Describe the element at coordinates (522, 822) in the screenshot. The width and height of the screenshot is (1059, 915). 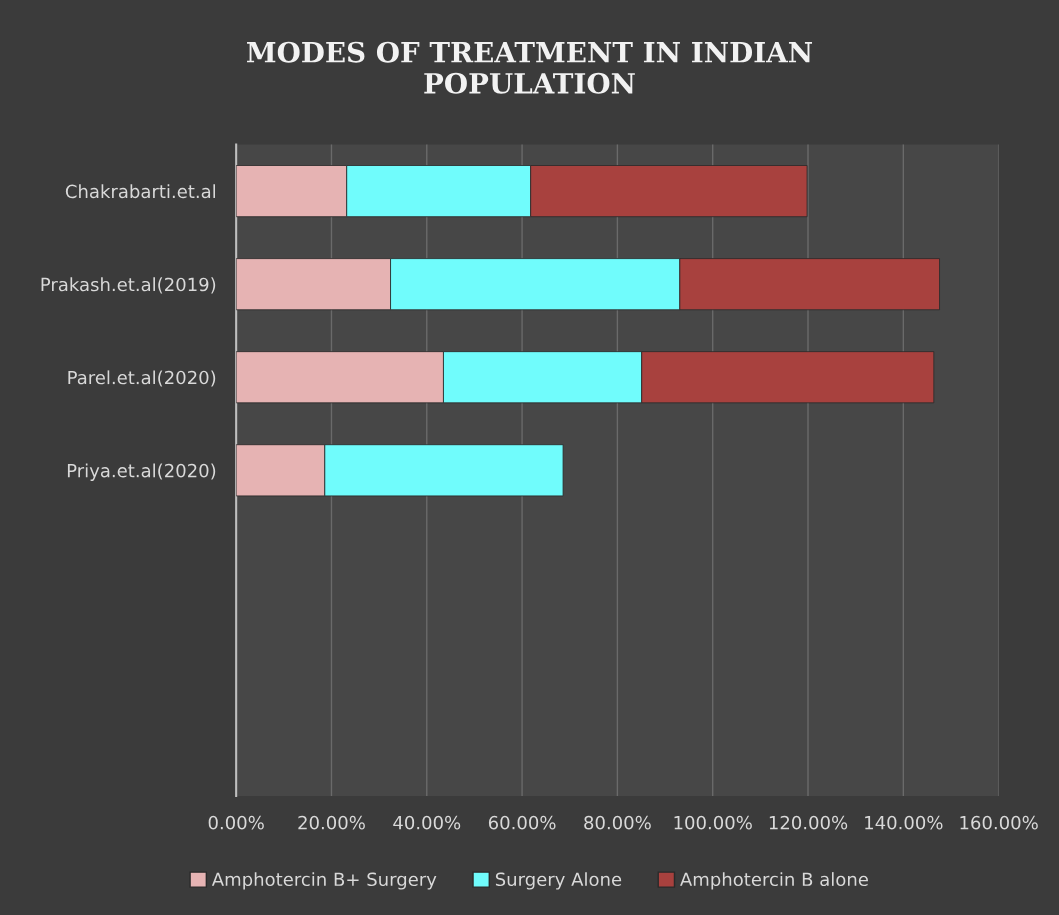
I see `x-tick-label: 60.00%` at that location.